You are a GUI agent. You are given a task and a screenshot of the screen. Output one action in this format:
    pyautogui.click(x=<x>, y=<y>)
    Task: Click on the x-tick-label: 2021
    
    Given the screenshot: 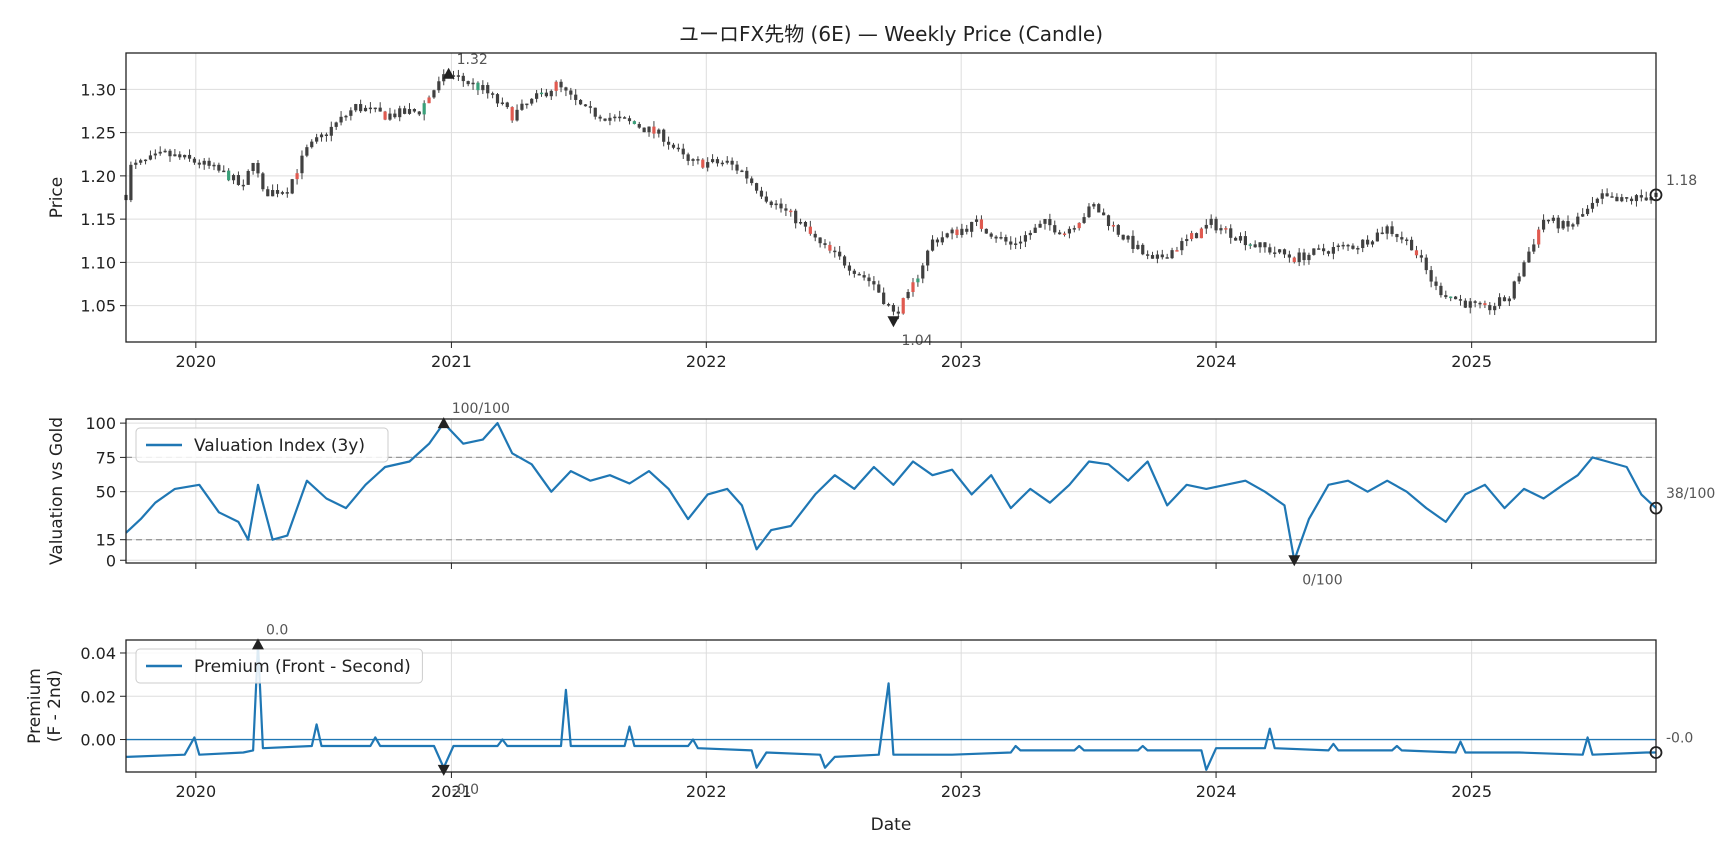 What is the action you would take?
    pyautogui.click(x=451, y=791)
    